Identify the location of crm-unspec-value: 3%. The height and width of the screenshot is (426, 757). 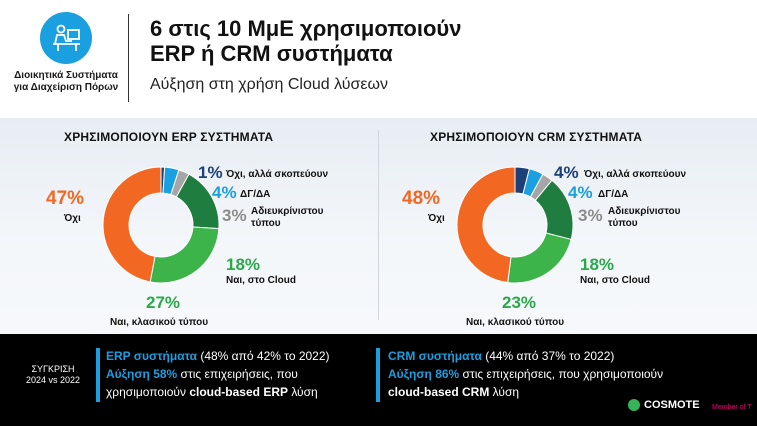
(590, 215).